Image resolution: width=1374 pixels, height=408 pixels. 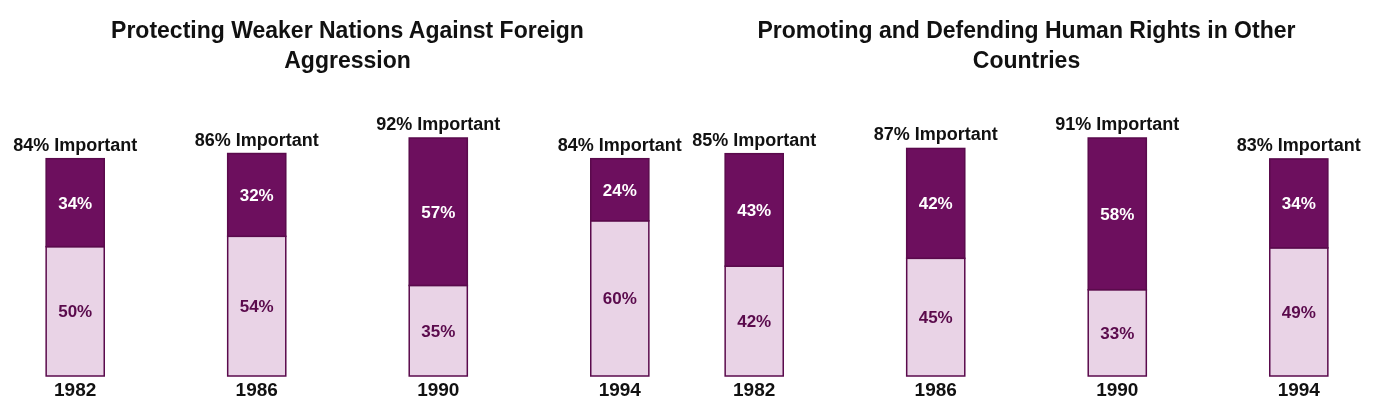 What do you see at coordinates (619, 299) in the screenshot?
I see `data-label: 60%` at bounding box center [619, 299].